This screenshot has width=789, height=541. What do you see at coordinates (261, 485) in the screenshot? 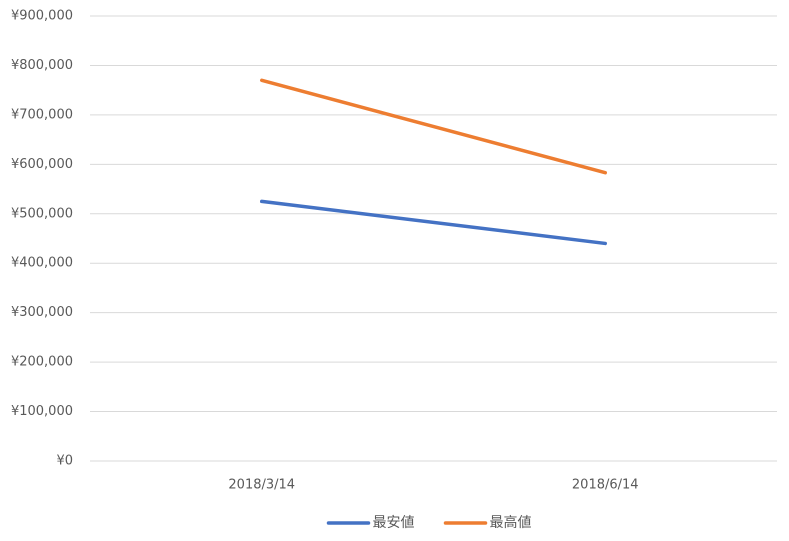
I see `x-tick-label: 2018/3/14` at bounding box center [261, 485].